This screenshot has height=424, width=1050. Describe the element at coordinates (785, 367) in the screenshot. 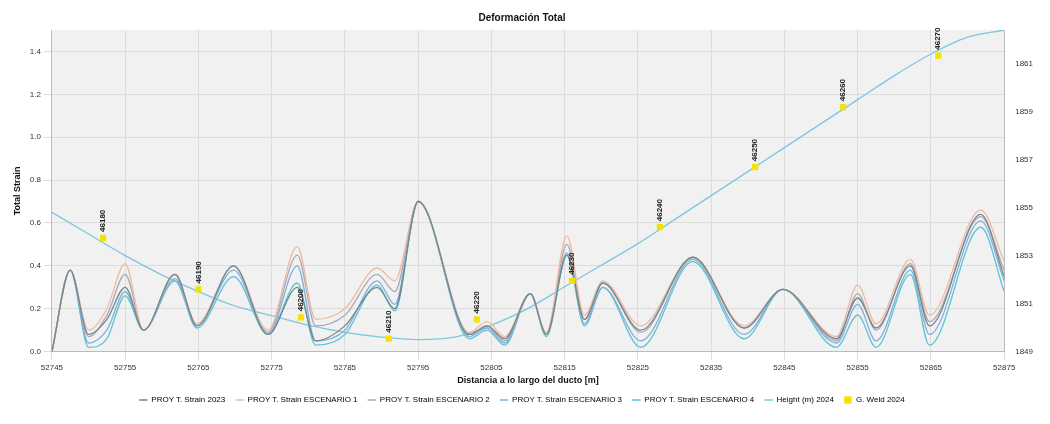

I see `x-tick-label: 52845` at that location.